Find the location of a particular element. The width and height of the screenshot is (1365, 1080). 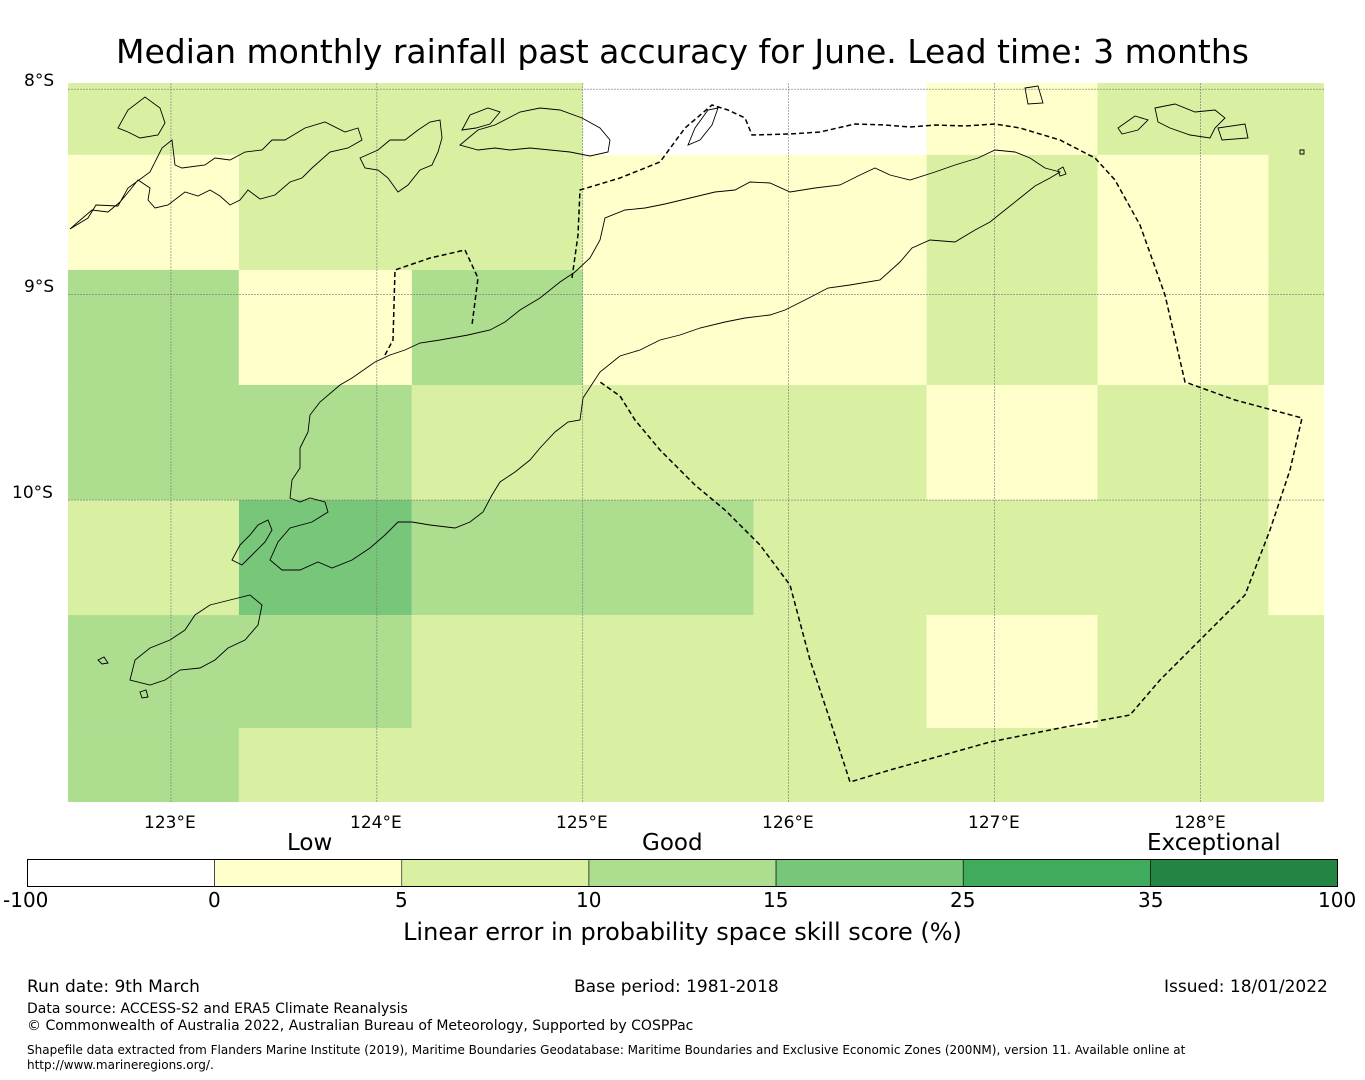

lon-label-124e: 124°E is located at coordinates (376, 823).